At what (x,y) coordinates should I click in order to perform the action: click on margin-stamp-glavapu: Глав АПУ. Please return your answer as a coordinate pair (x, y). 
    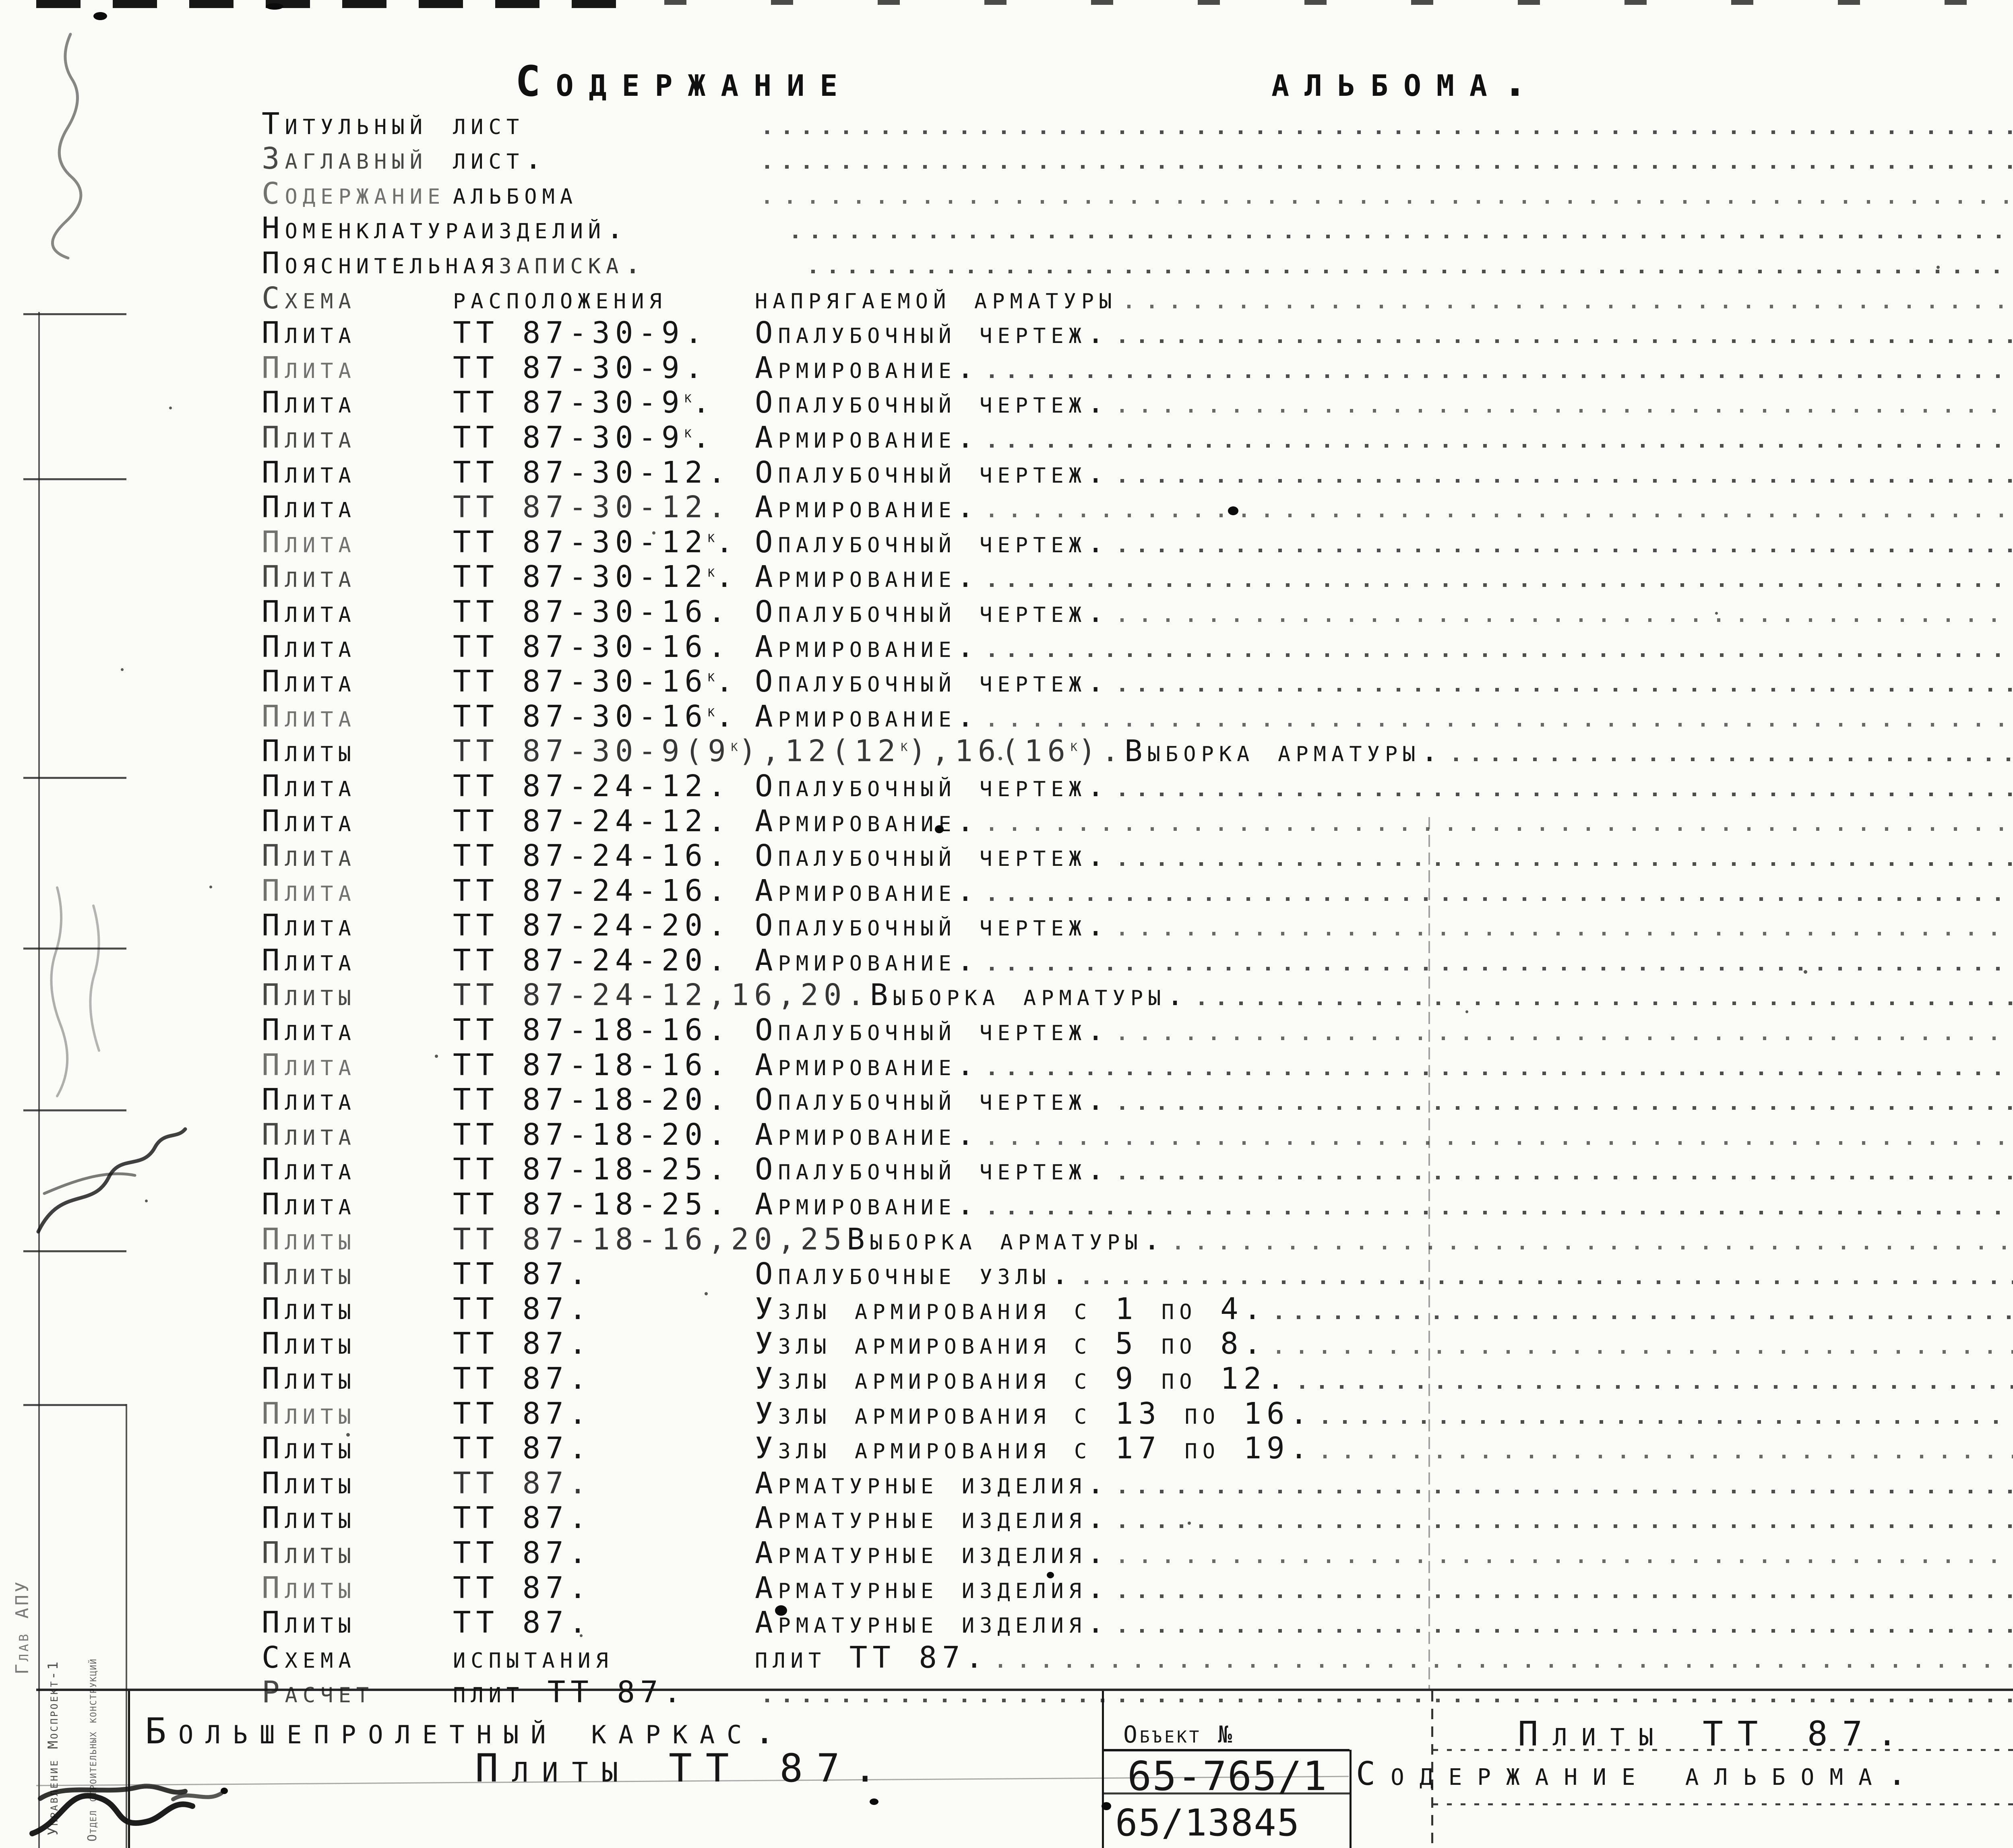
    Looking at the image, I should click on (22, 1627).